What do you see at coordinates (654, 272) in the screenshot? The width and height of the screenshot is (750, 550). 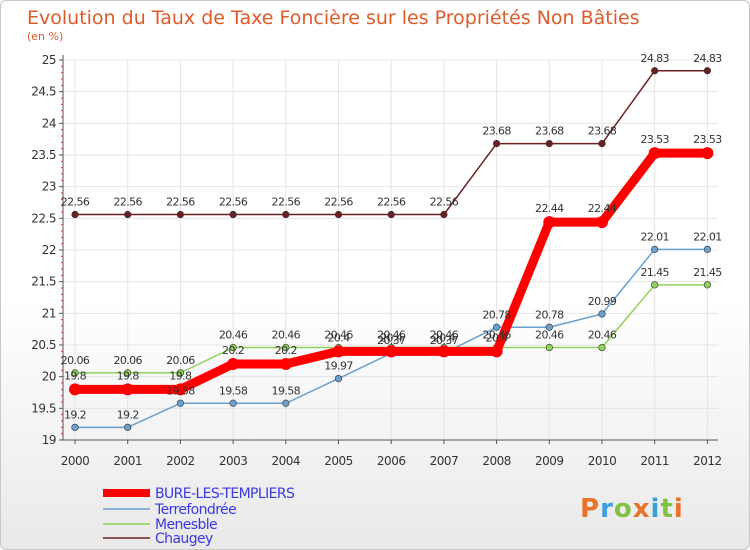 I see `data-label: 21.45` at bounding box center [654, 272].